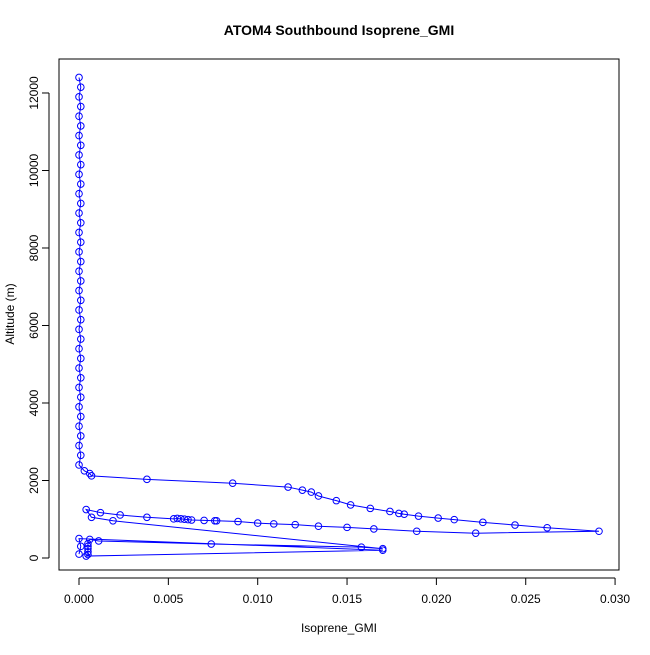  I want to click on chart-title: ATOM4 Southbound Isoprene_GMI, so click(339, 30).